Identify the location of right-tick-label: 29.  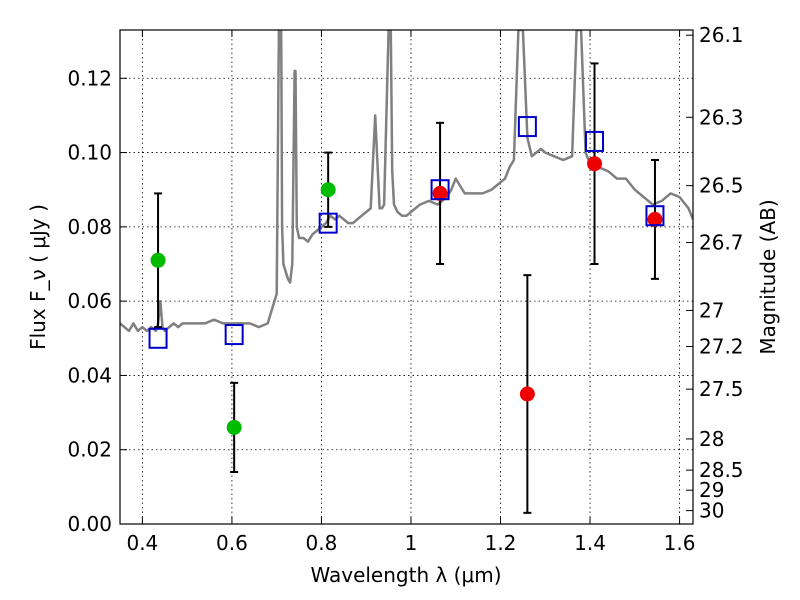
(711, 490).